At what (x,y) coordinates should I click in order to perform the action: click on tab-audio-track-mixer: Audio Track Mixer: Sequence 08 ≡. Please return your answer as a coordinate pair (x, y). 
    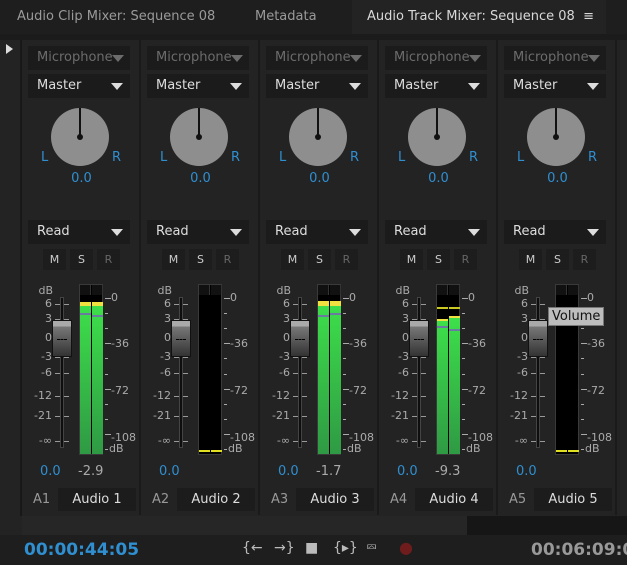
    Looking at the image, I should click on (479, 17).